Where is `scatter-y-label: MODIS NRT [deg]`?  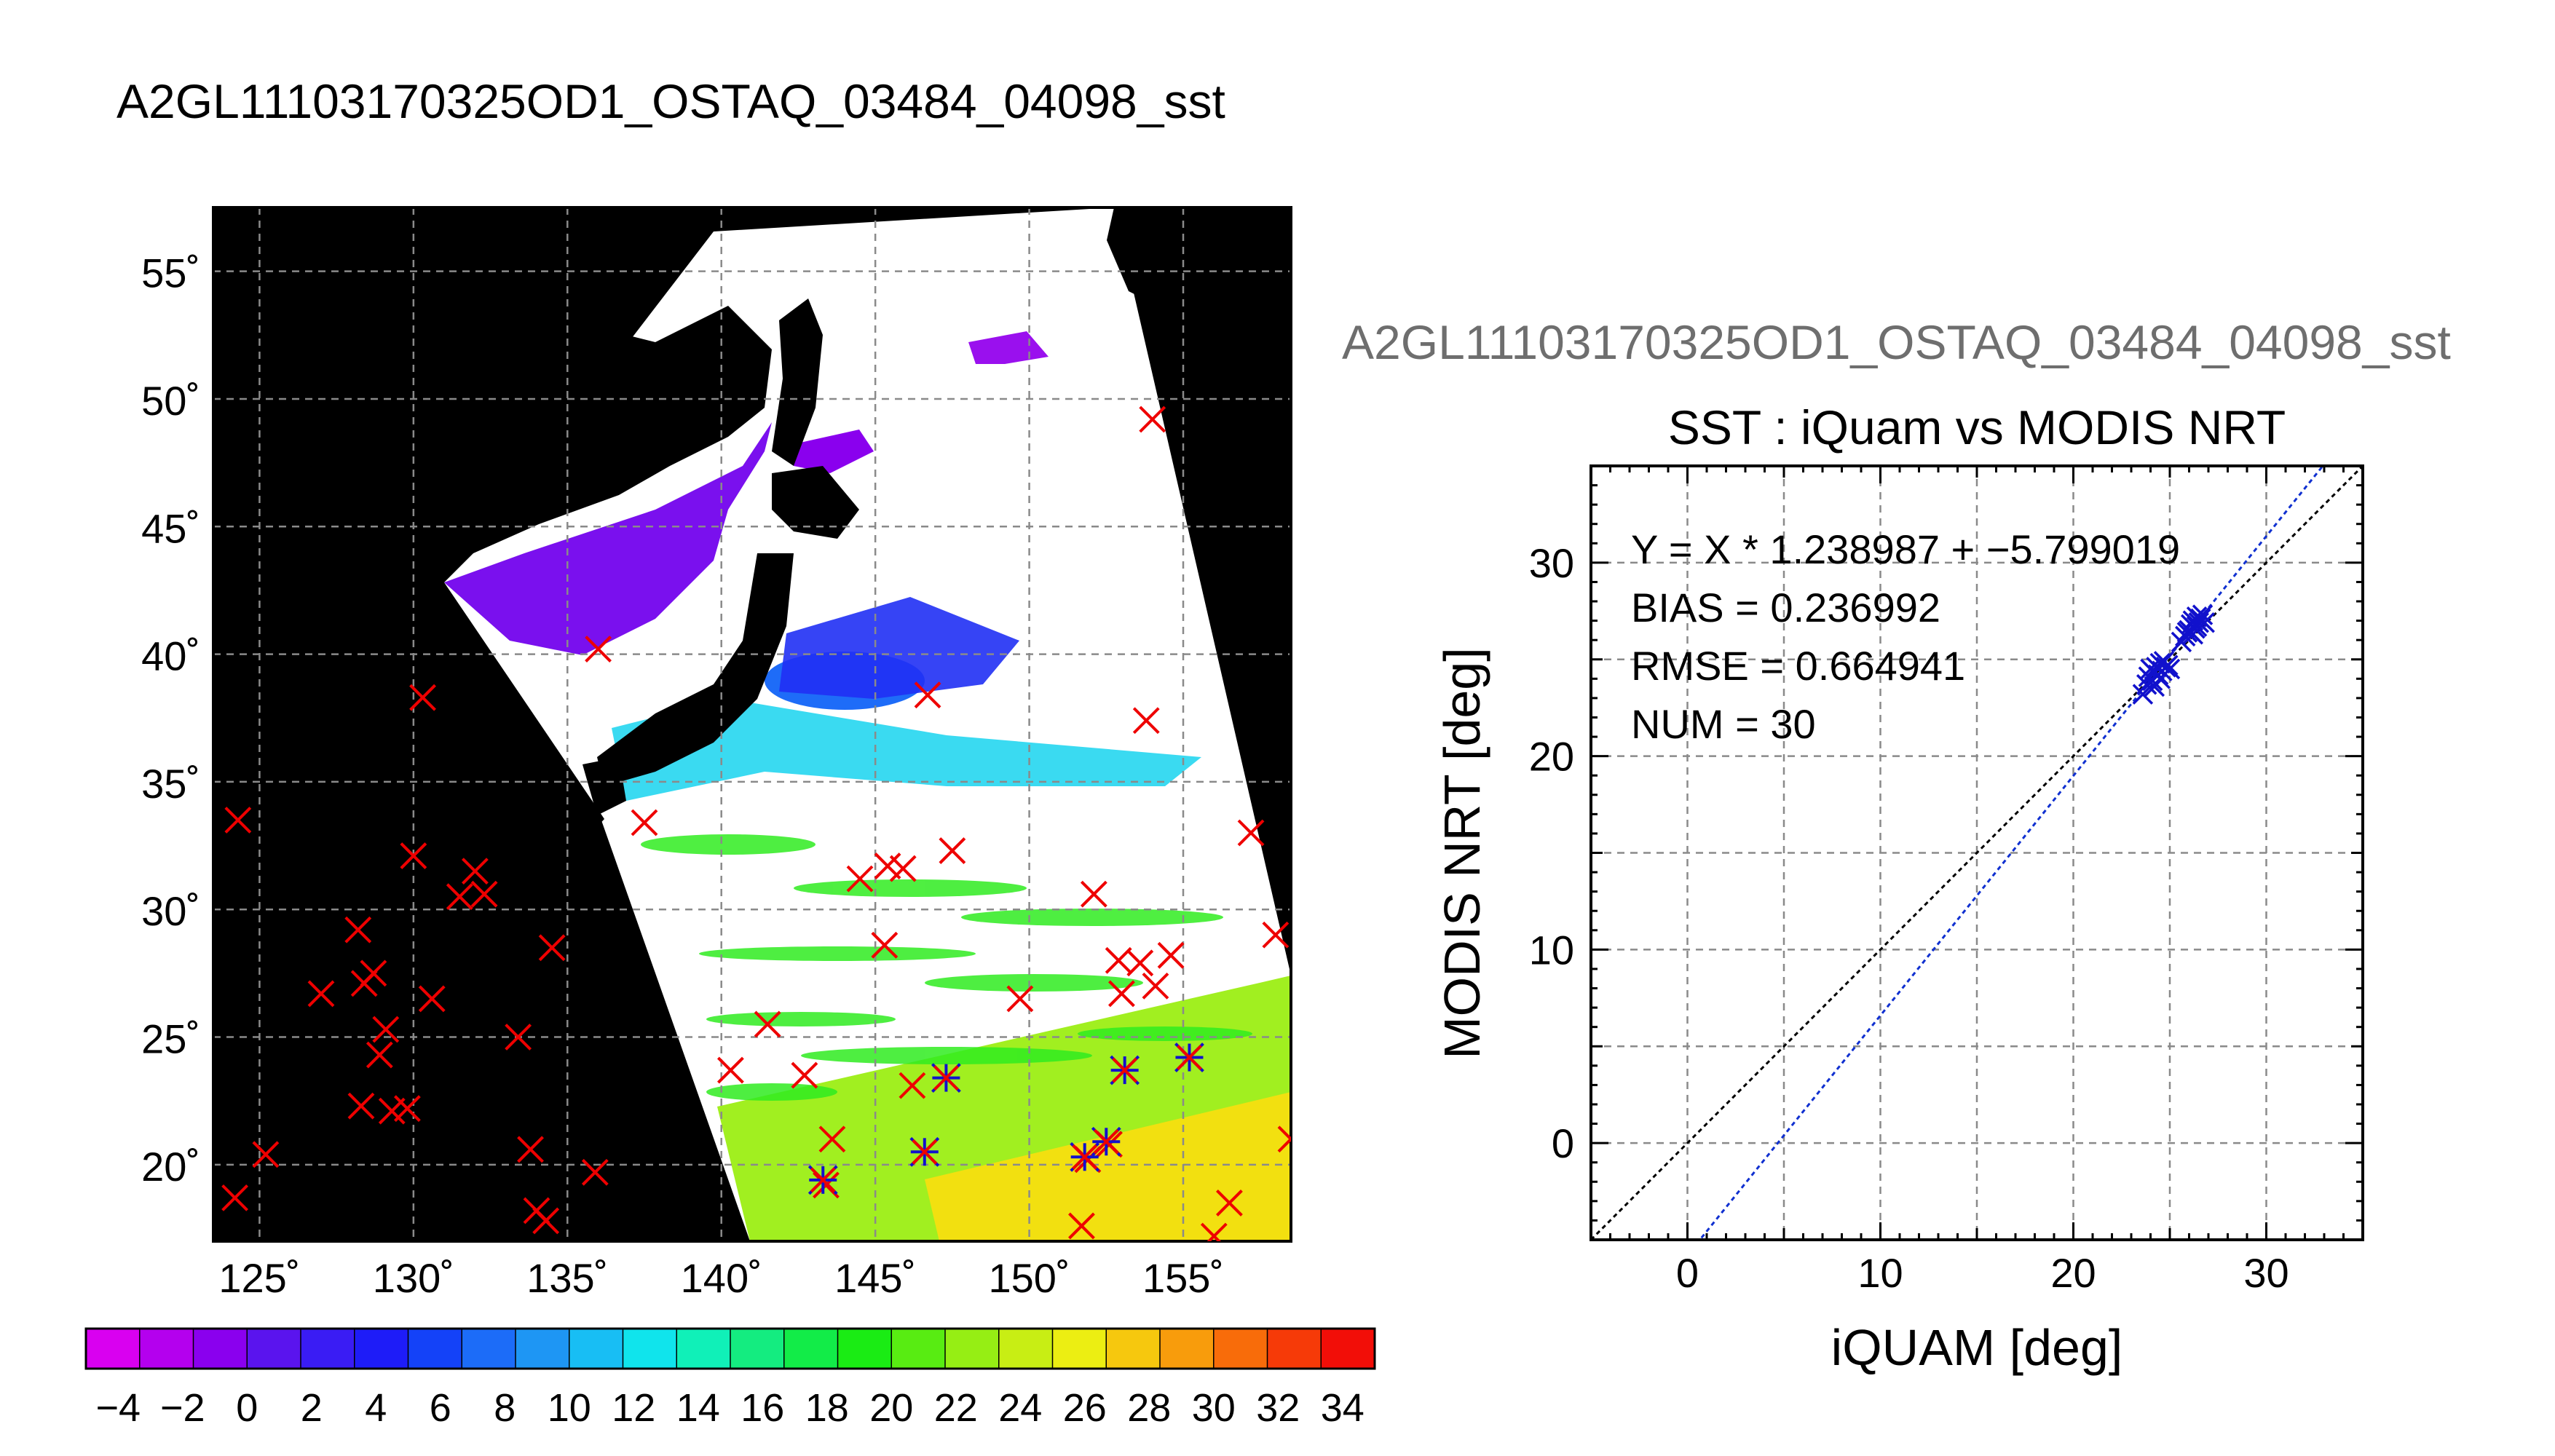
scatter-y-label: MODIS NRT [deg] is located at coordinates (1462, 853).